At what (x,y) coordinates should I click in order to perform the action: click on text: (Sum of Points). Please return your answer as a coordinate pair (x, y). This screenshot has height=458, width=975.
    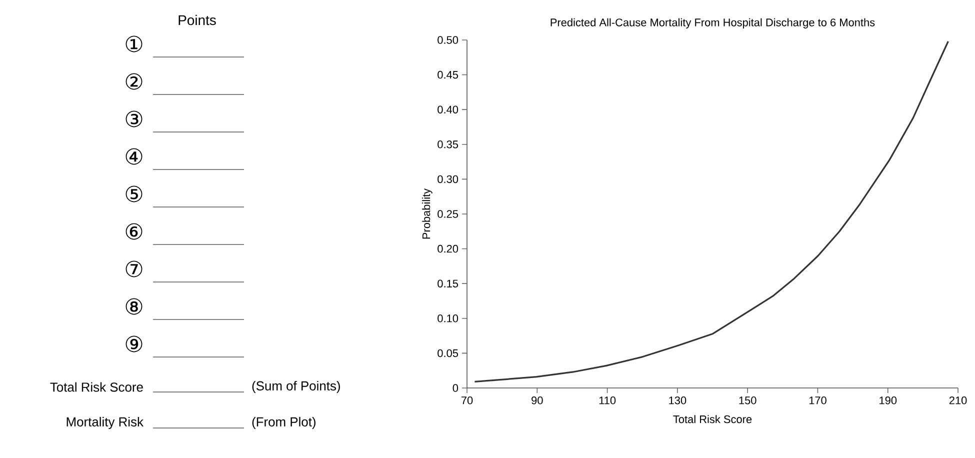
    Looking at the image, I should click on (296, 387).